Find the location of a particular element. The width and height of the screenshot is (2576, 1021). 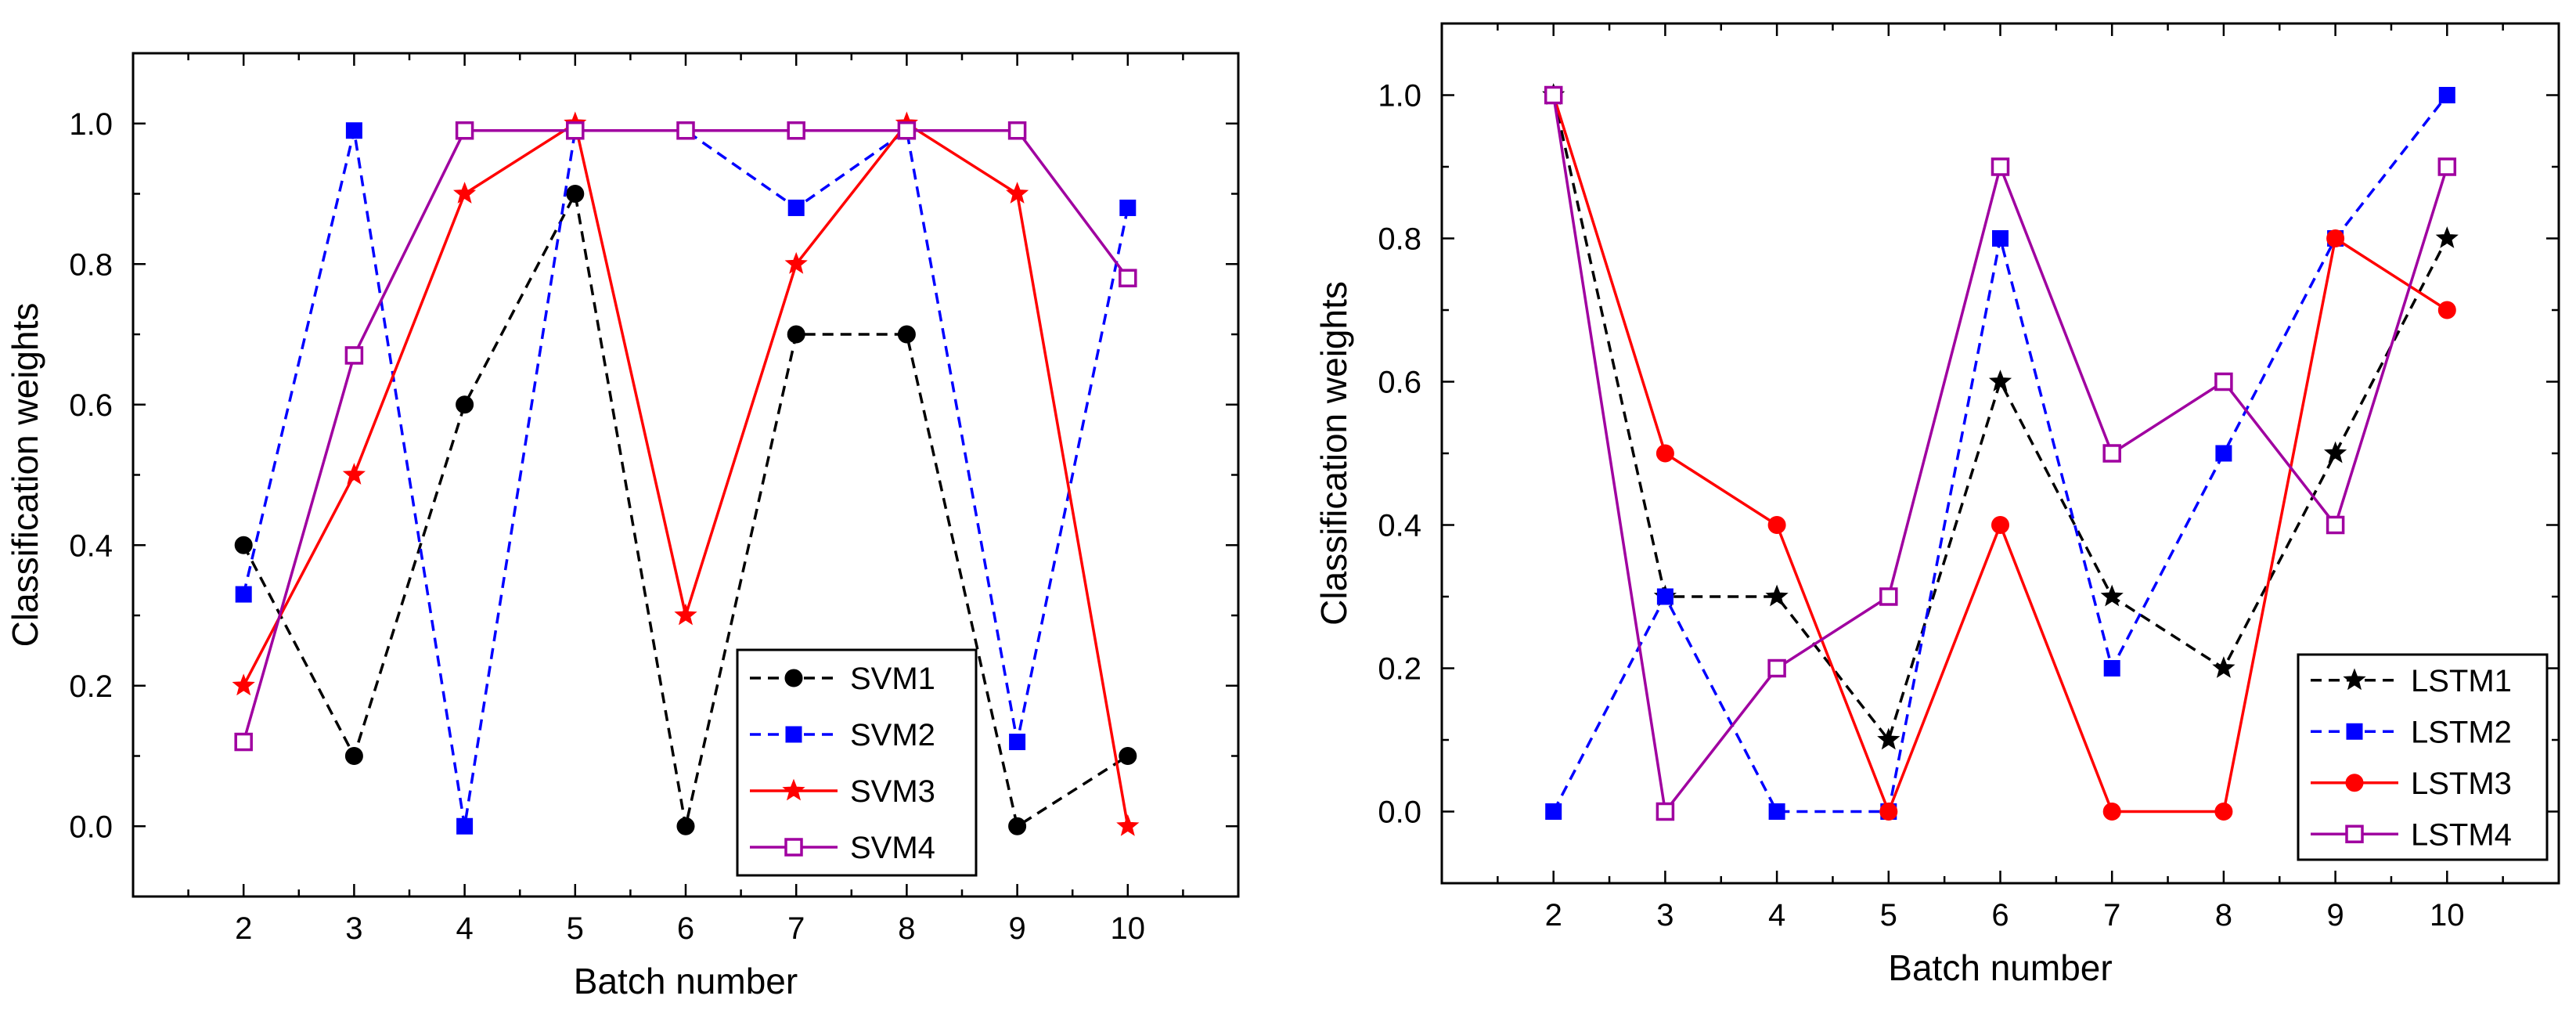

legend: SVM1 SVM2 SVM3 SVM4 is located at coordinates (857, 762).